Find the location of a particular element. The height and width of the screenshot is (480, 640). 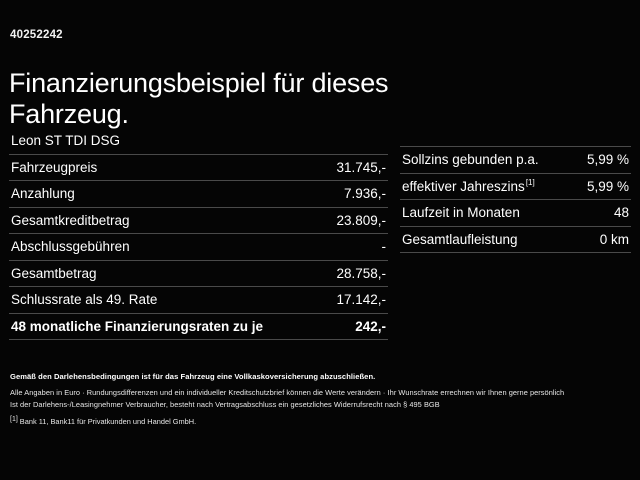

row-label: 48 monatliche Finanzierungsraten zu je is located at coordinates (137, 326).